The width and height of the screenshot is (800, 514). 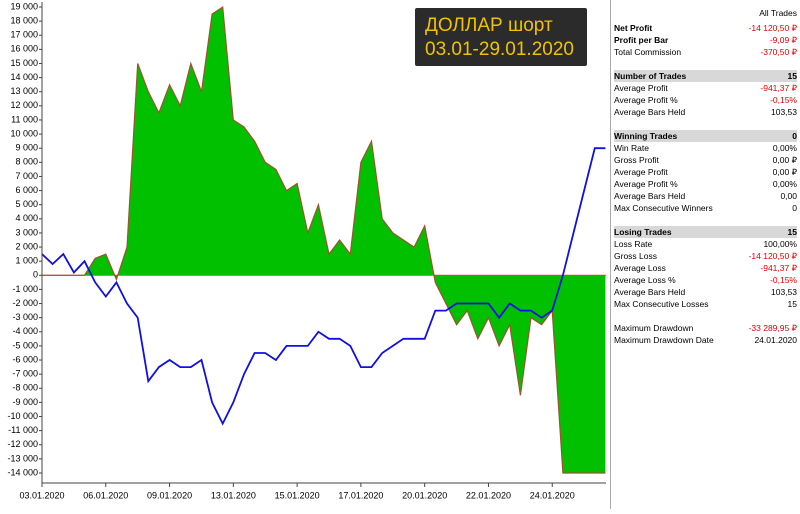 I want to click on annotation-bg, so click(x=501, y=37).